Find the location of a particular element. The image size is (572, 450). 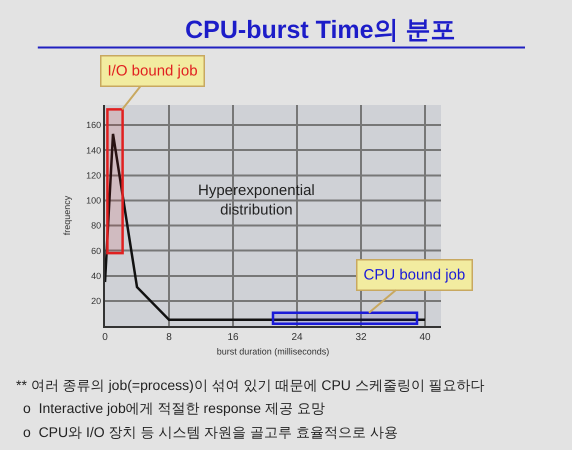

y-tick-label: 40 is located at coordinates (96, 275).